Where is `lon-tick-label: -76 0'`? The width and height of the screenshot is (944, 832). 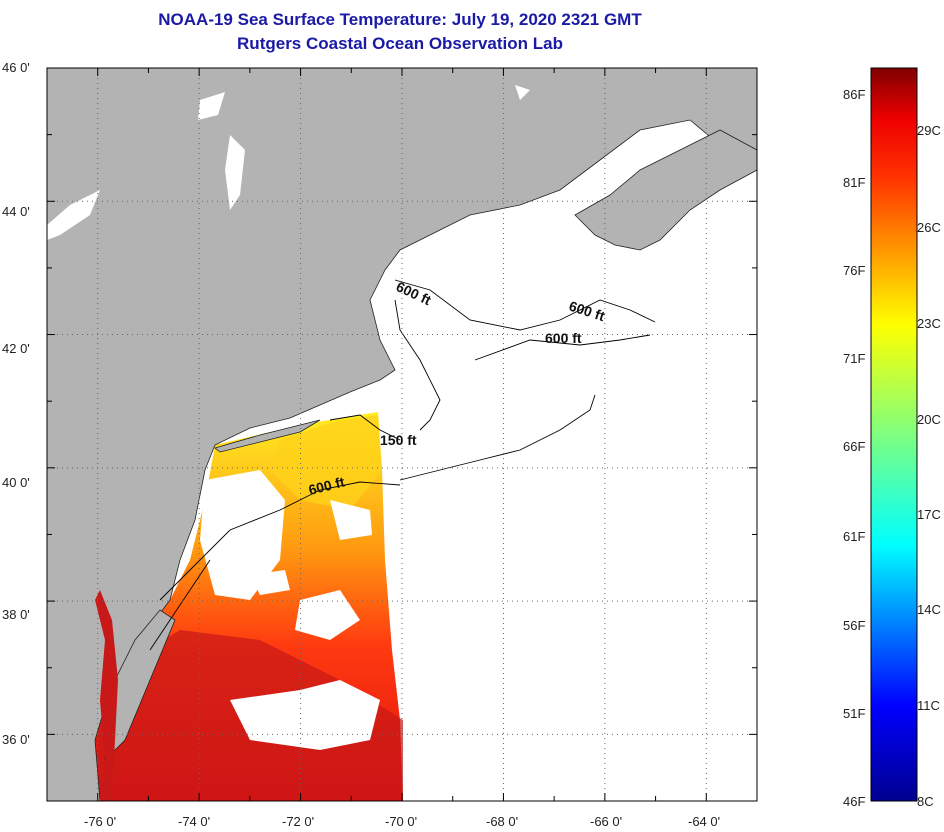
lon-tick-label: -76 0' is located at coordinates (100, 821).